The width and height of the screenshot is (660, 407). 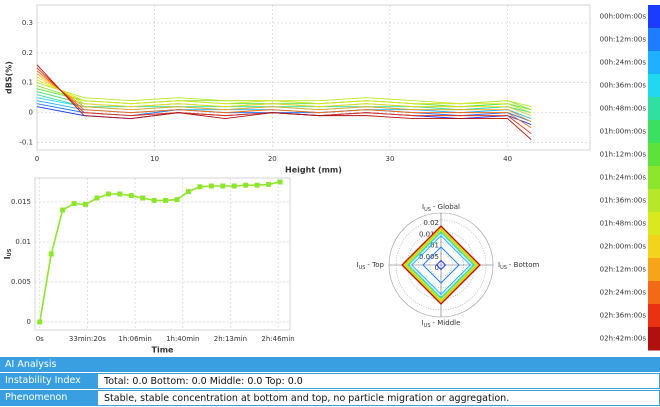 What do you see at coordinates (230, 339) in the screenshot?
I see `x-tick-label: 2h:13min` at bounding box center [230, 339].